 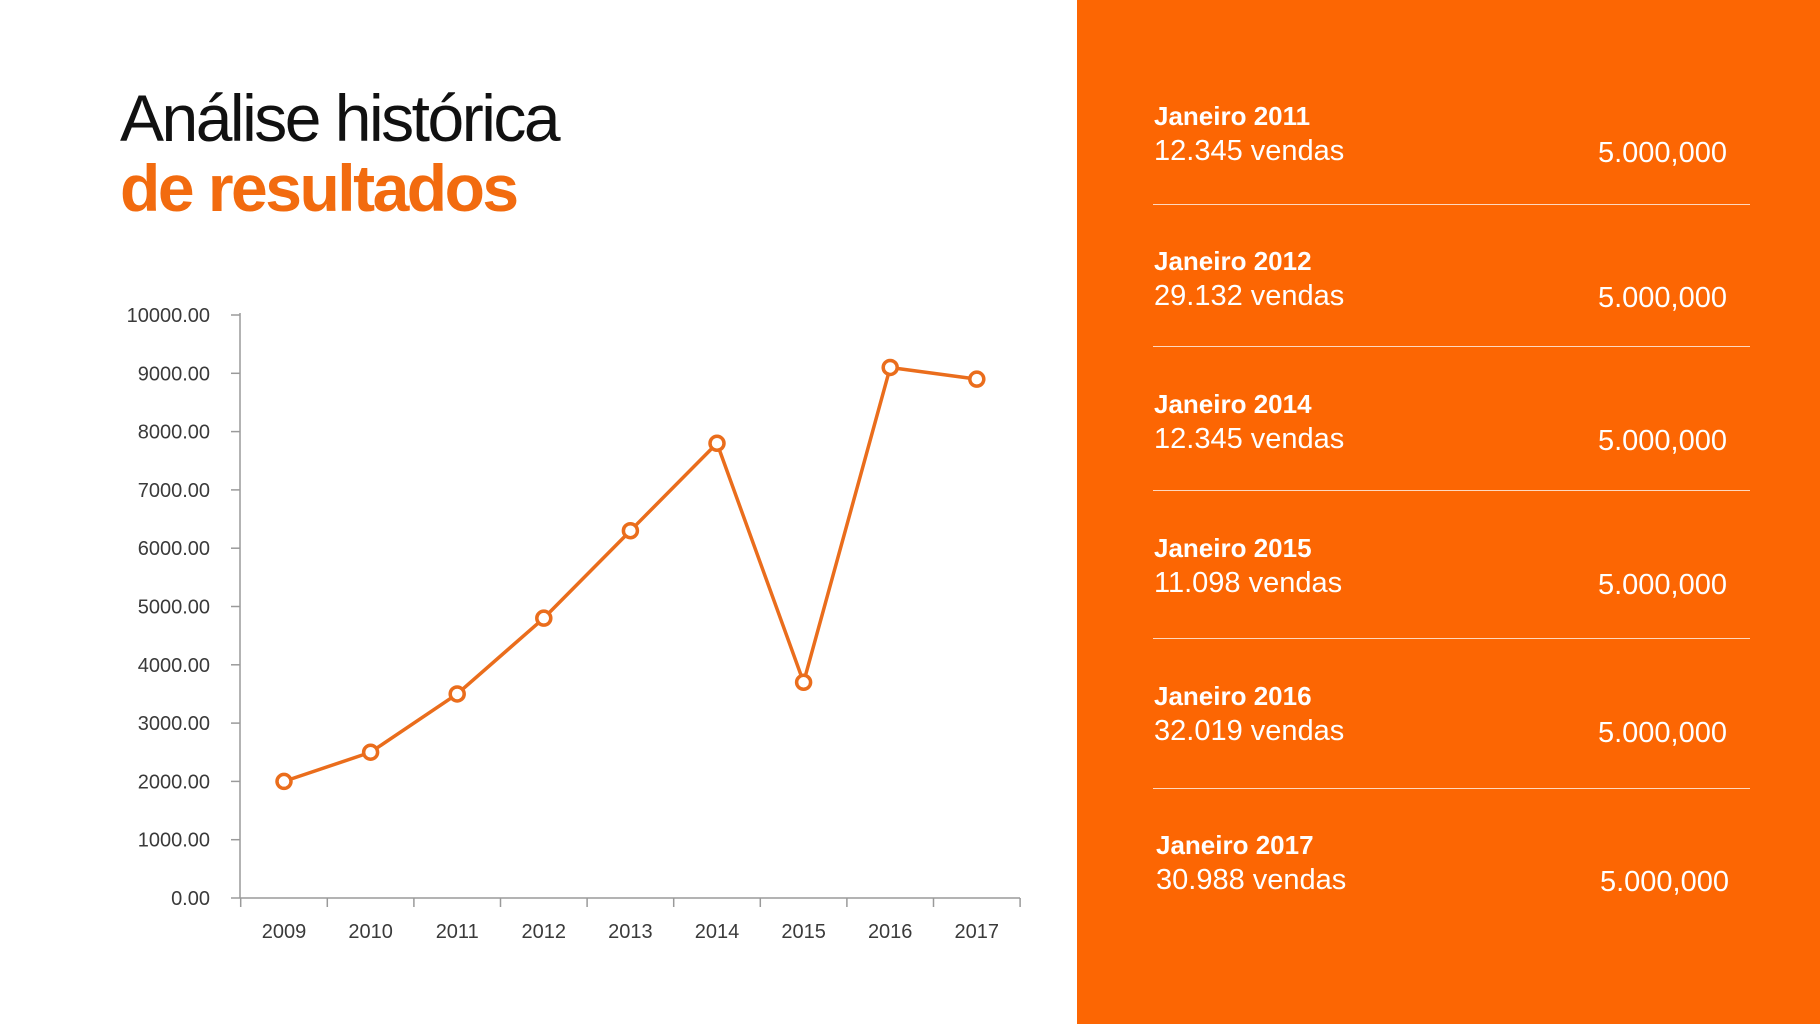 I want to click on y-tick-label: 5000.00, so click(x=174, y=608).